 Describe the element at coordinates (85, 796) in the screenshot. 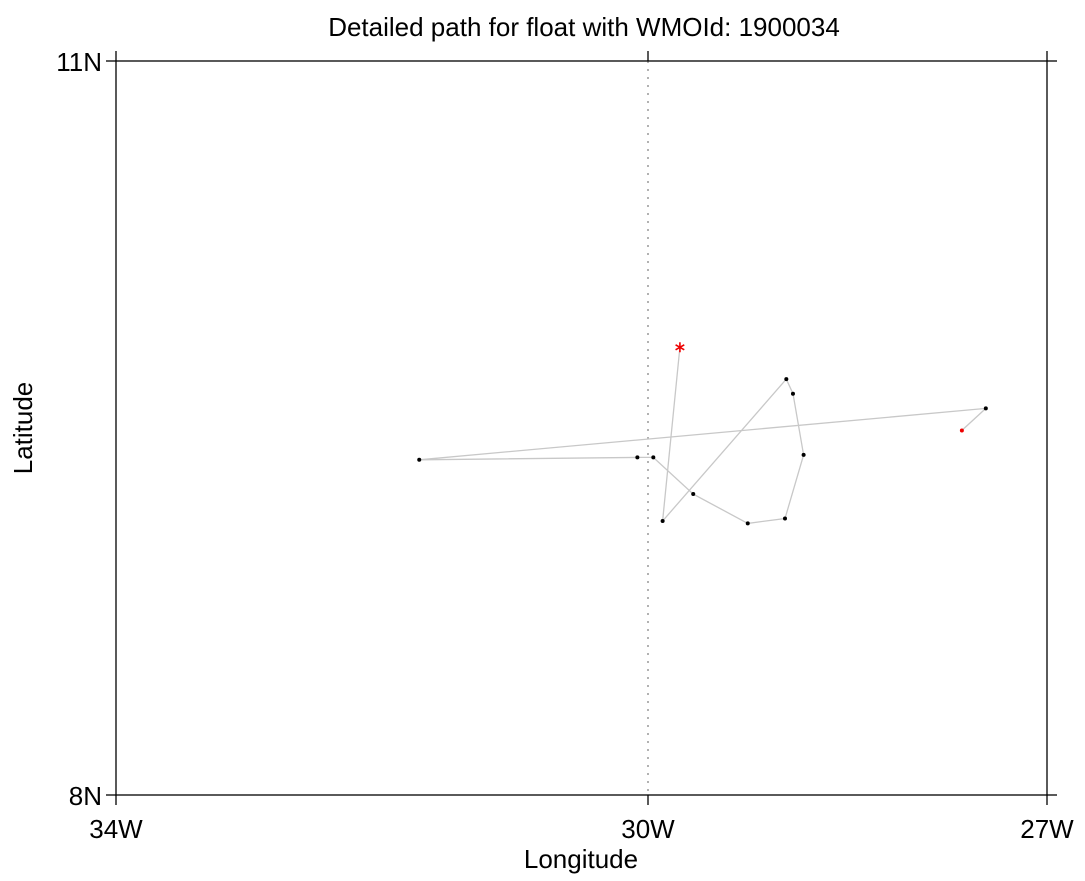

I see `y-tick-label-0: 8N` at that location.